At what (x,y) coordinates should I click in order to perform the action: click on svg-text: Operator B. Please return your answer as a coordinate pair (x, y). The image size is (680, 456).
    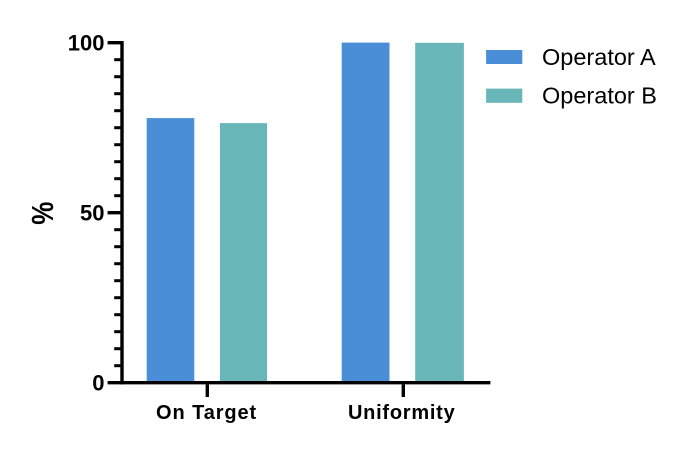
    Looking at the image, I should click on (599, 95).